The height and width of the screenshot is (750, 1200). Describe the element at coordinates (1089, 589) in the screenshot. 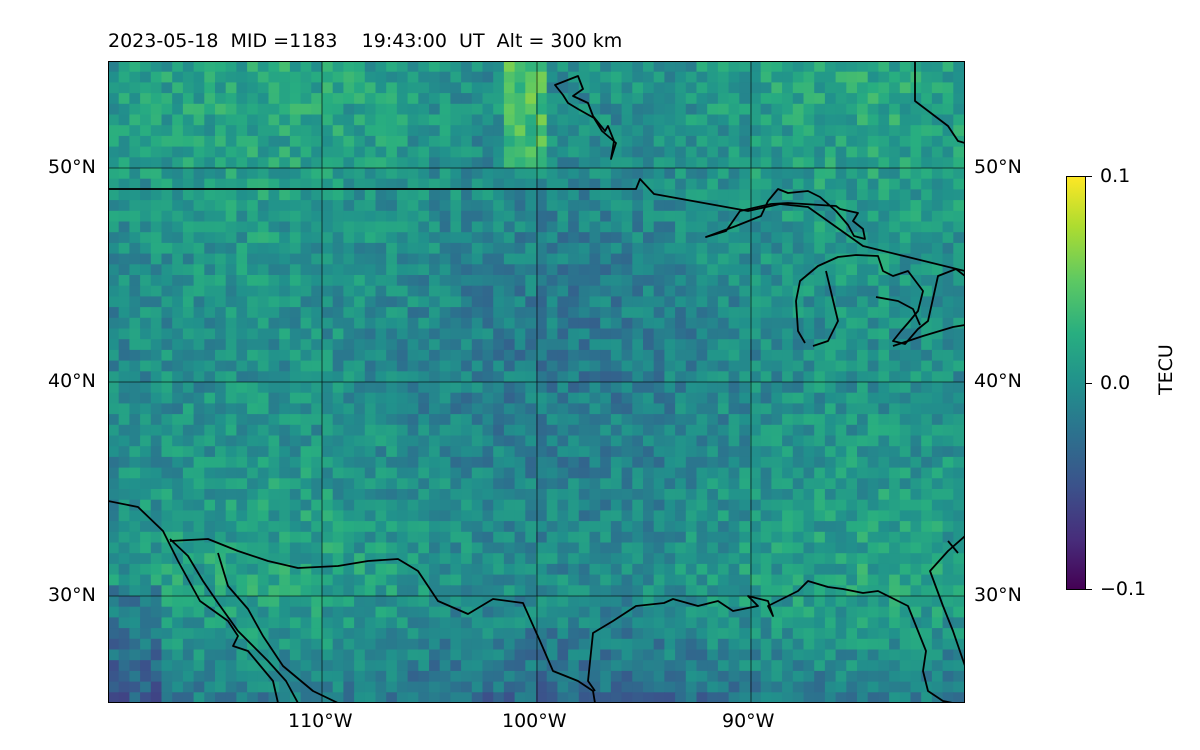

I see `colorbar-tick-bottom` at that location.